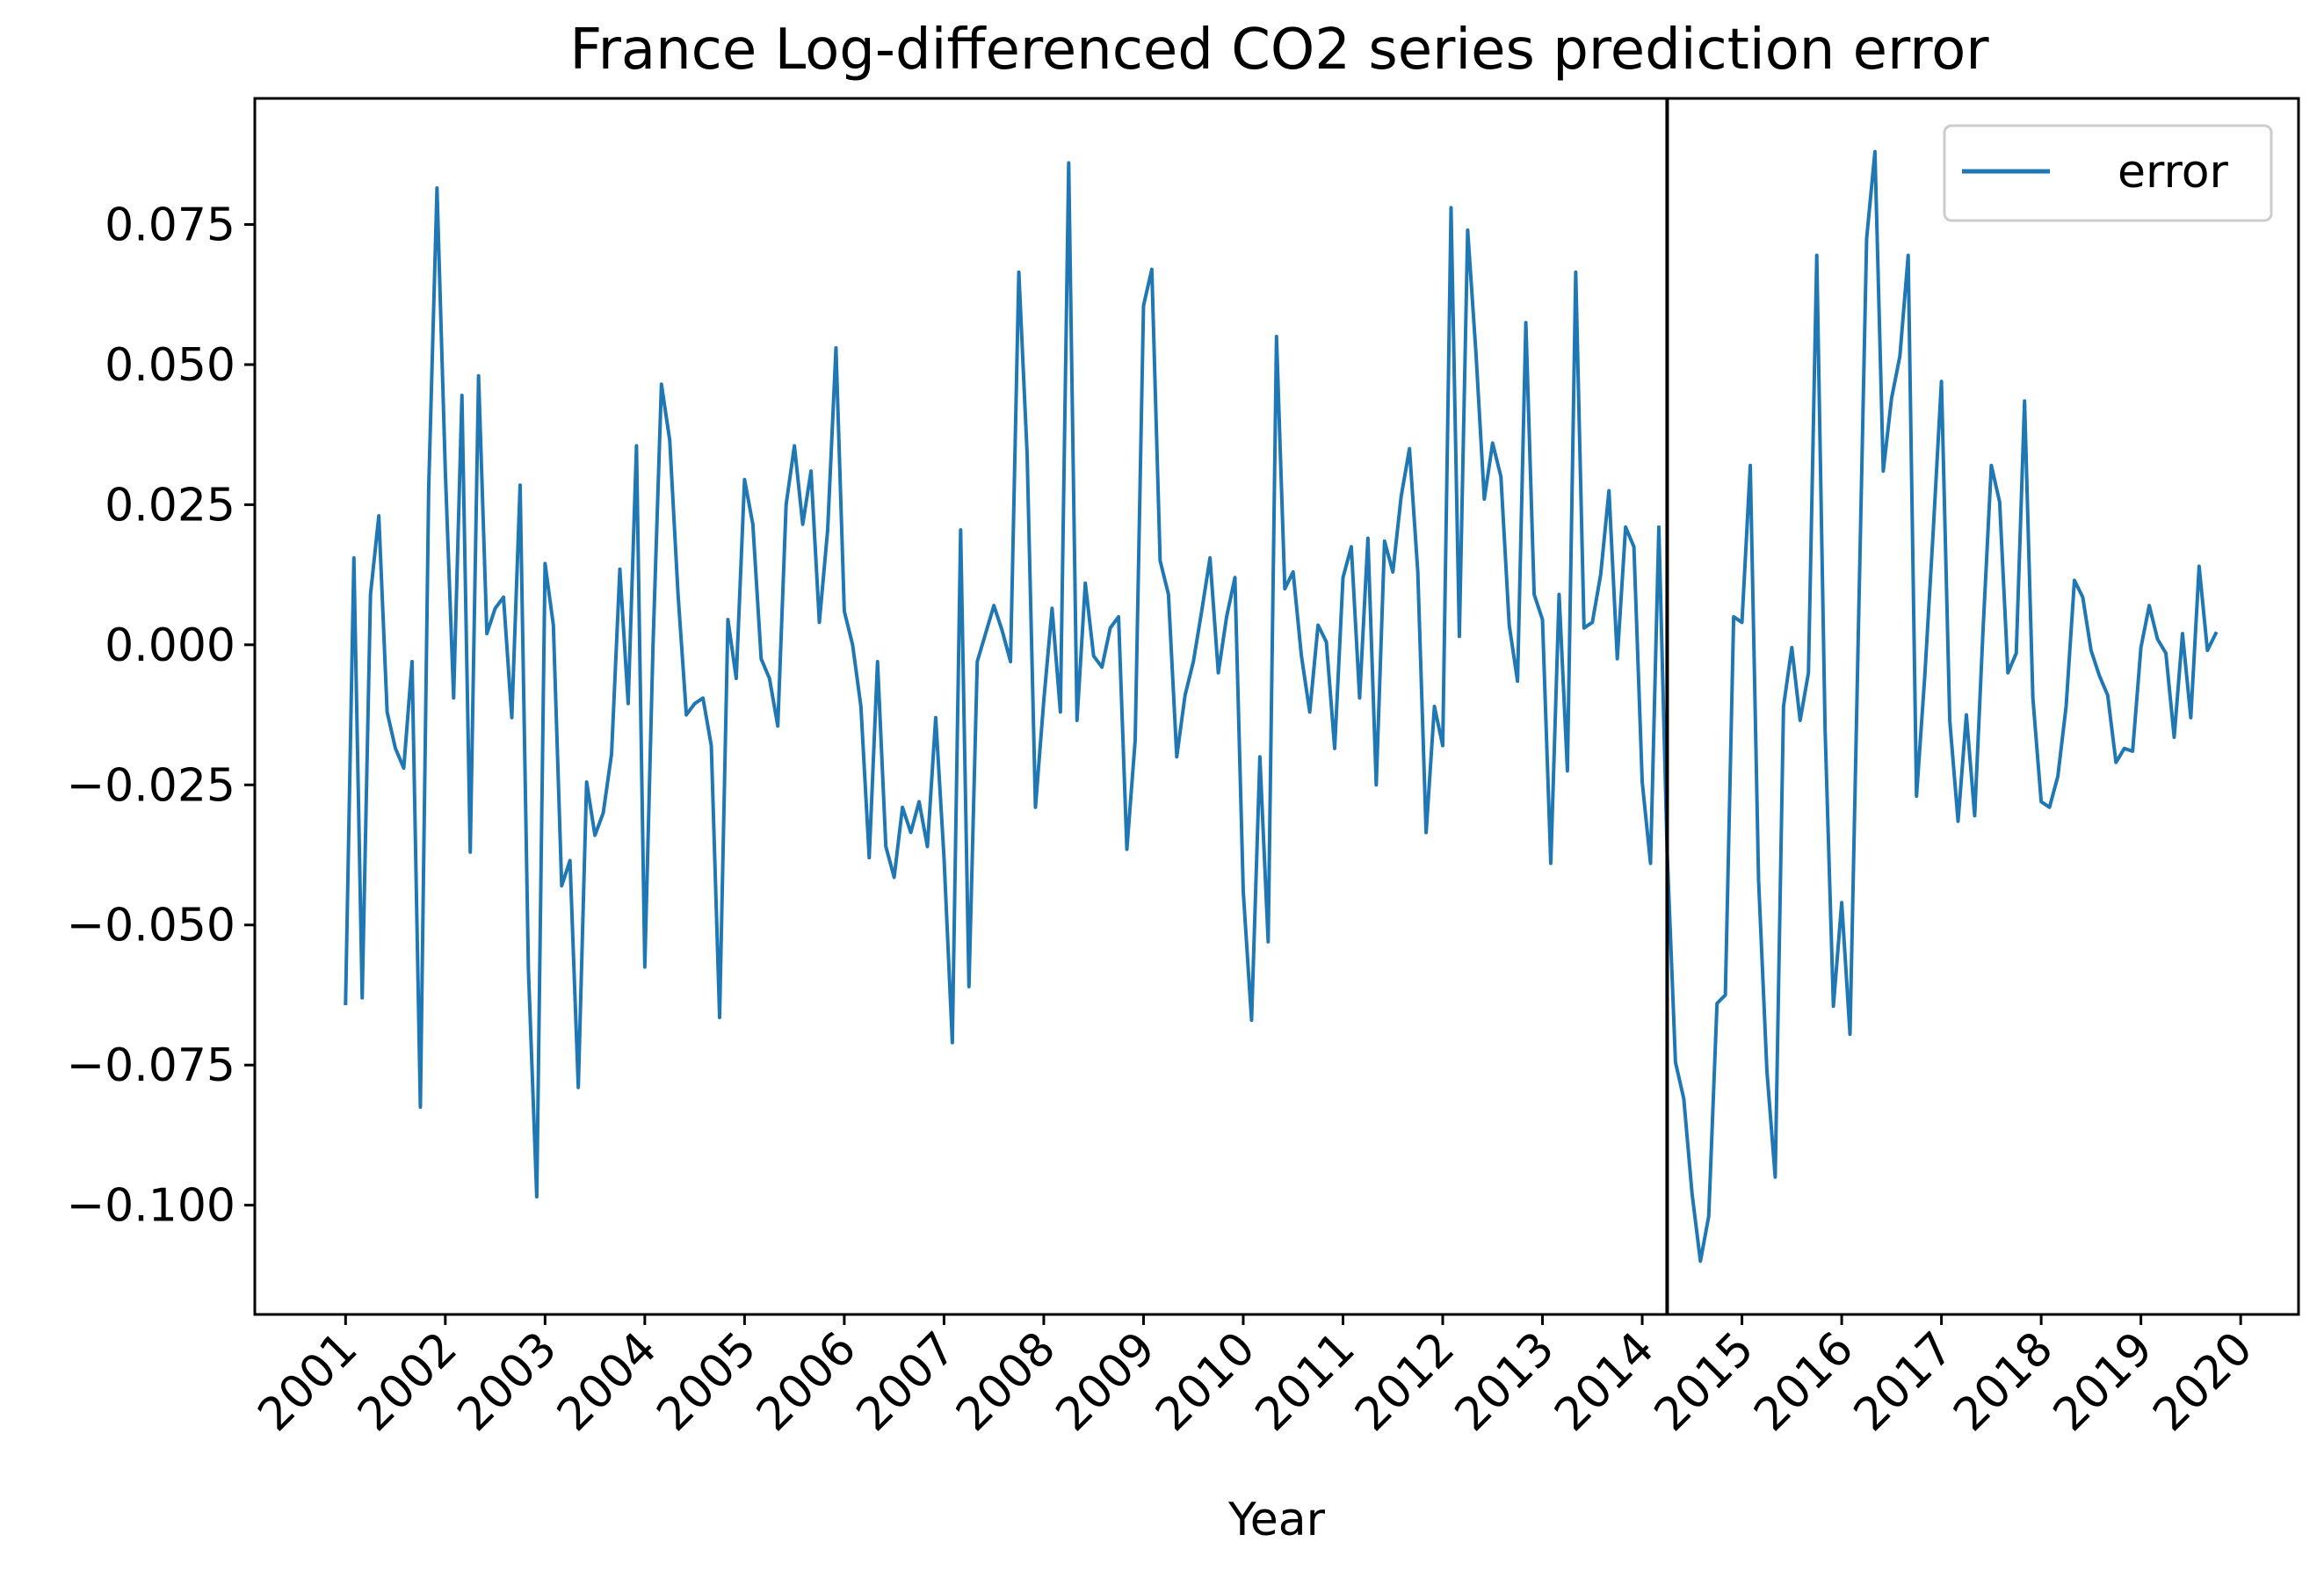  I want to click on y-tick-label: −0.025, so click(151, 785).